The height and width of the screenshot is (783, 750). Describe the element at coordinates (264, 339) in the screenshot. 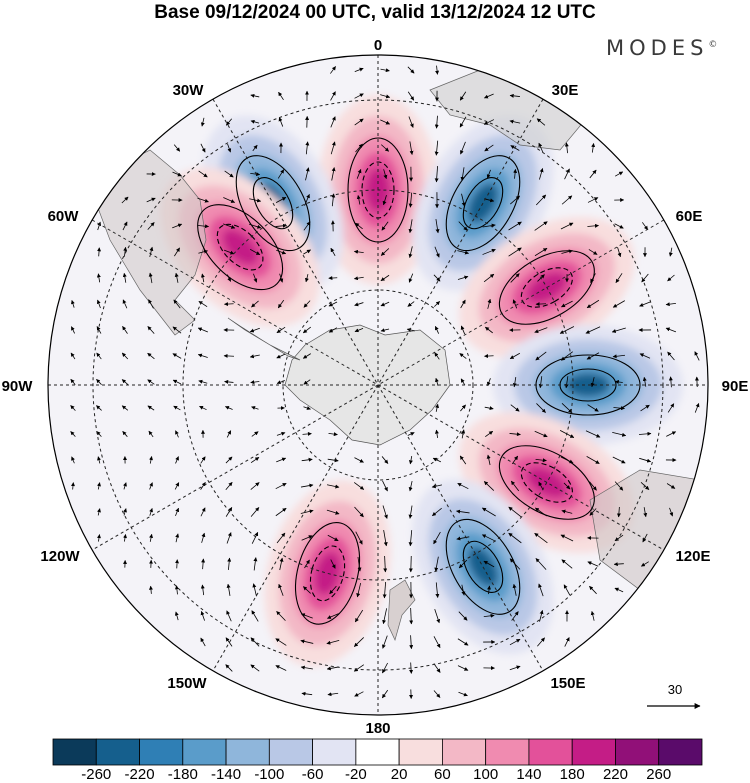

I see `antarctic-peninsula` at that location.